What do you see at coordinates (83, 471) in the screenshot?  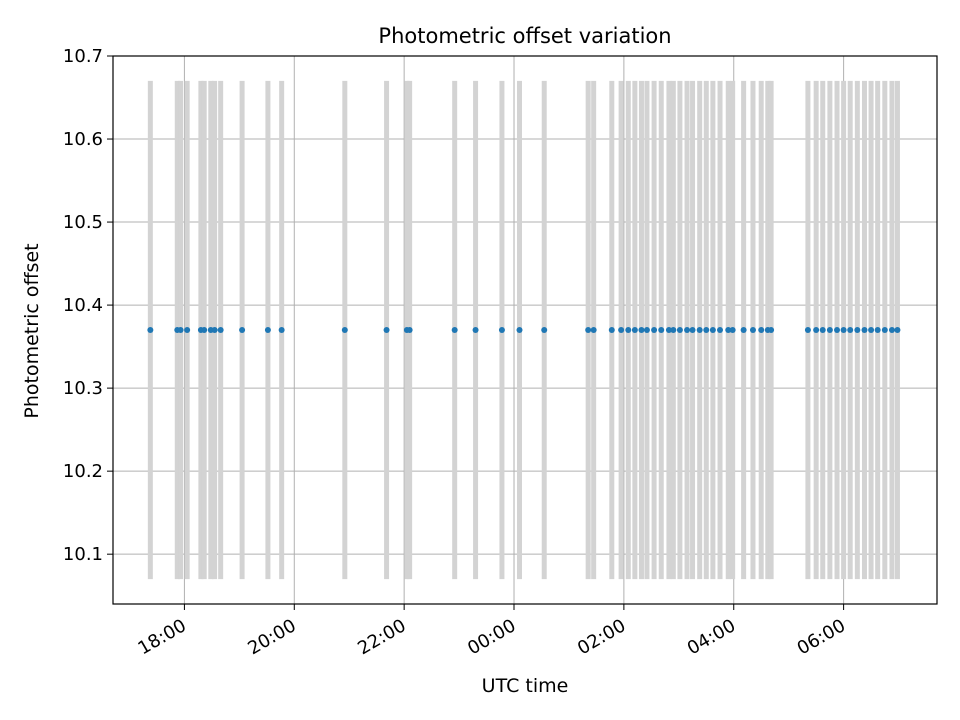 I see `y-tick-label: 10.2` at bounding box center [83, 471].